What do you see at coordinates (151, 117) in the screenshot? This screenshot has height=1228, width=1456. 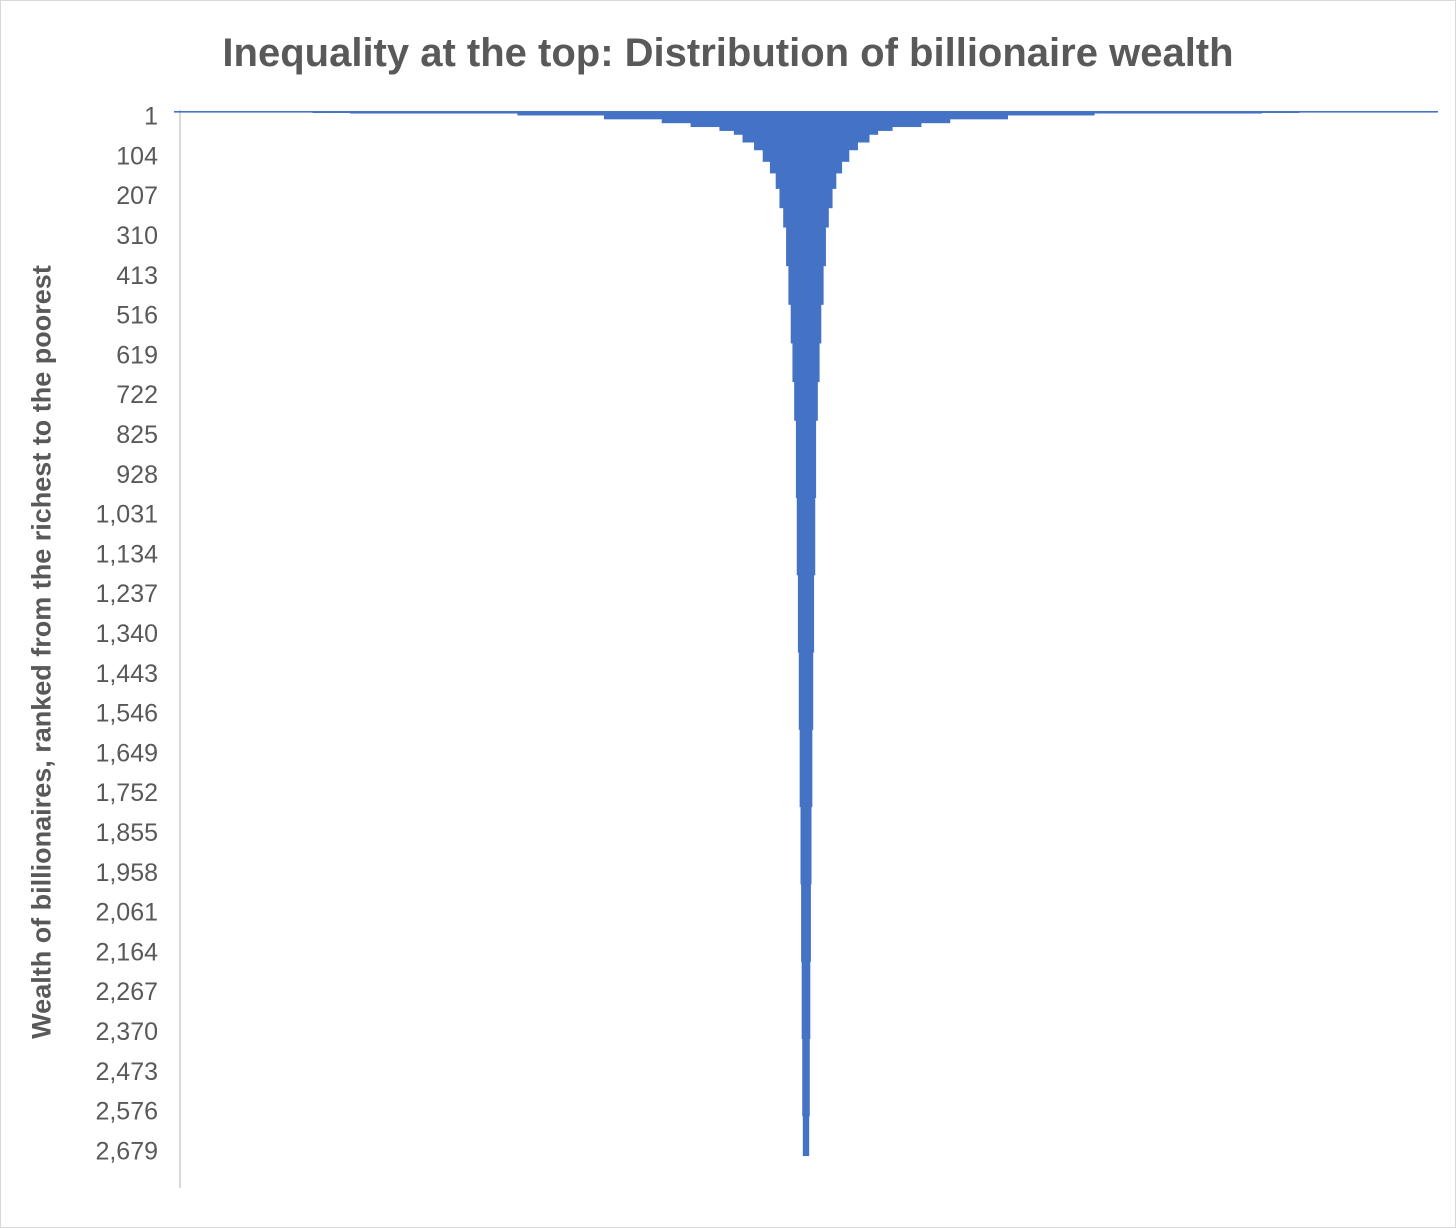 I see `y-tick-label: 1` at bounding box center [151, 117].